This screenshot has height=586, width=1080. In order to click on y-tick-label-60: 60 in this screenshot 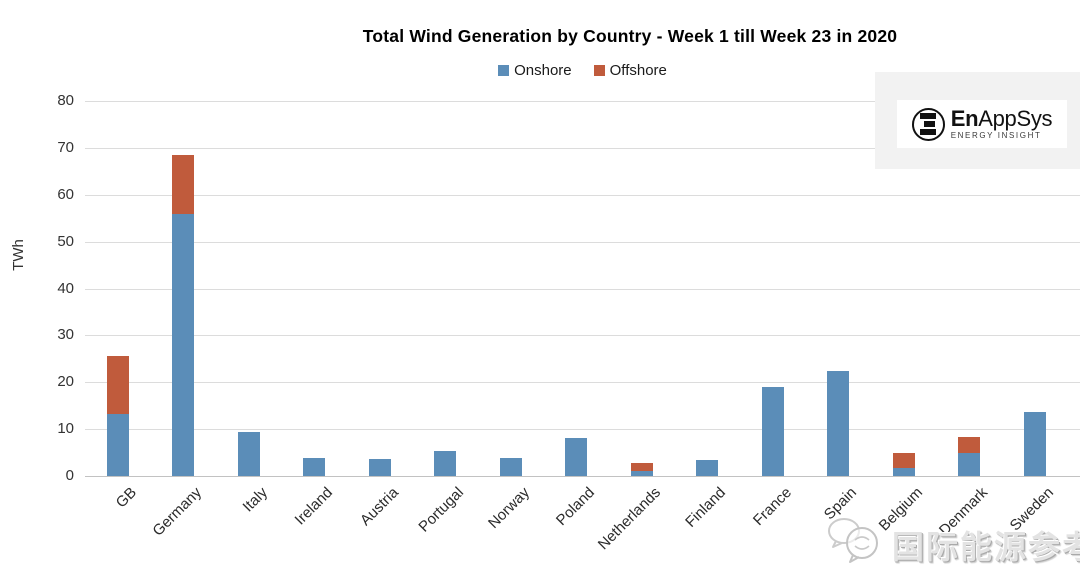, I will do `click(65, 194)`.